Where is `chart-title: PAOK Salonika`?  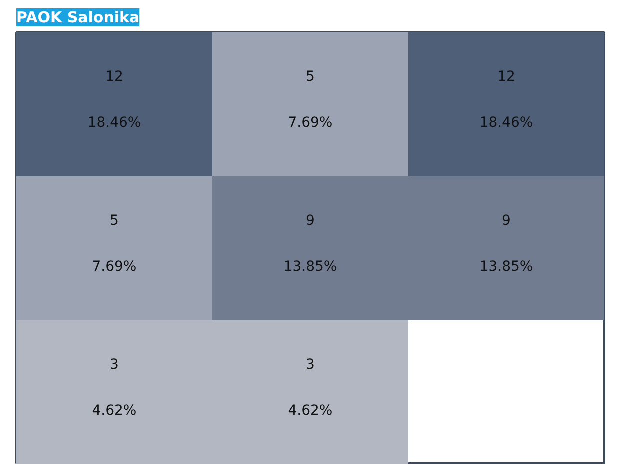
chart-title: PAOK Salonika is located at coordinates (78, 17).